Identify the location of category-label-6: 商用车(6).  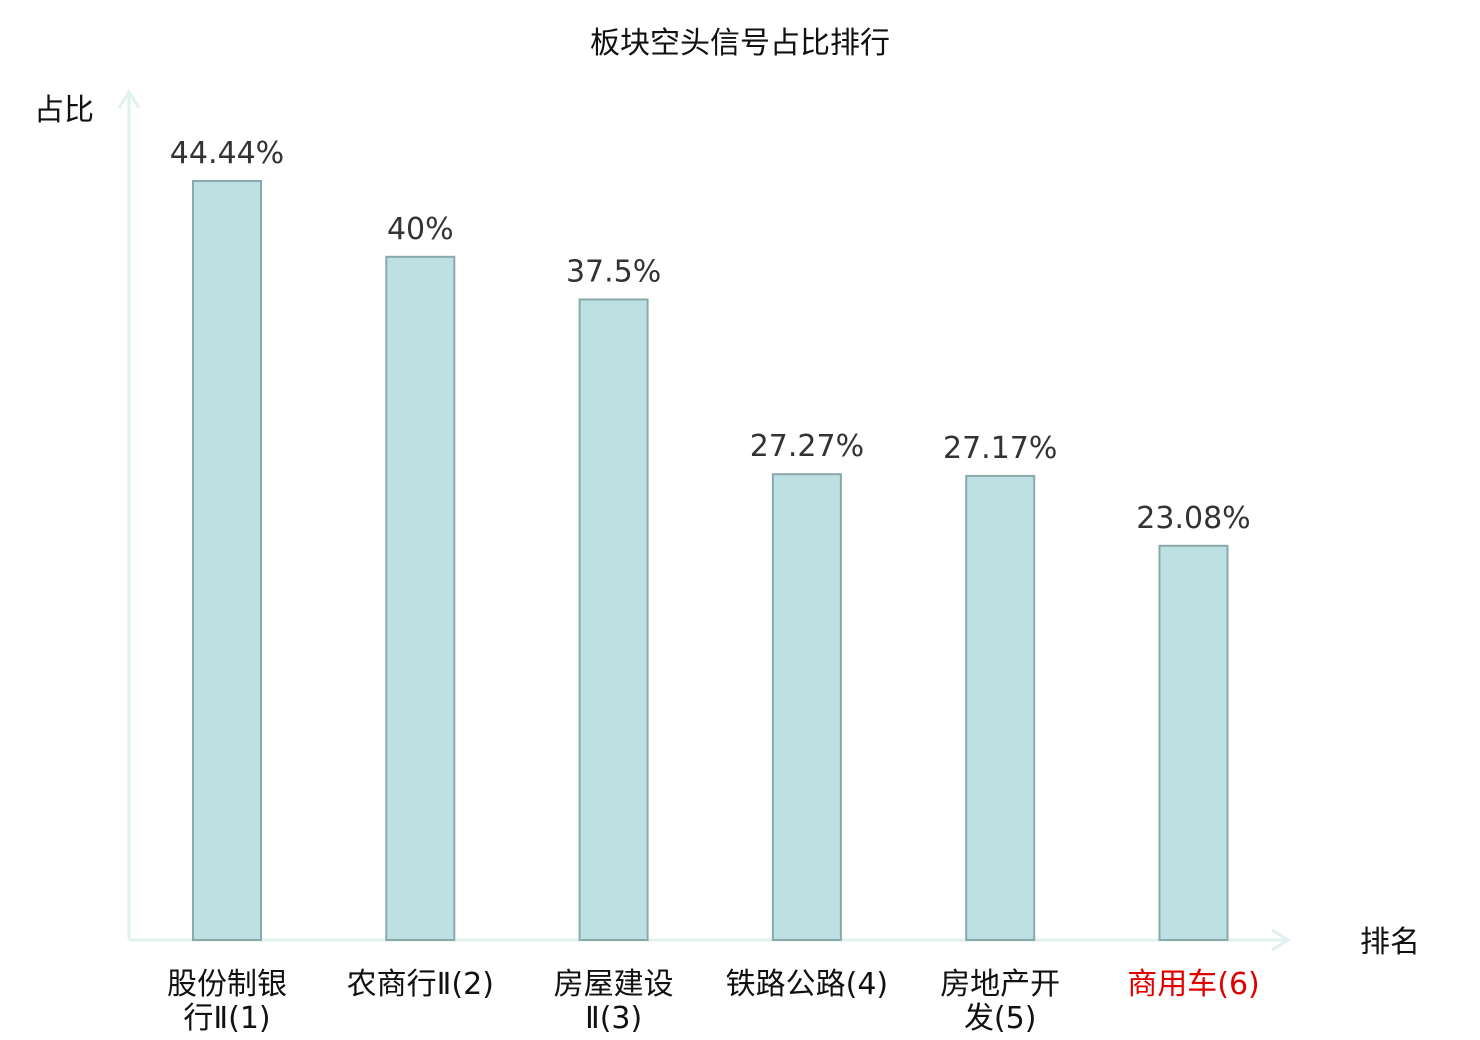
(1193, 984).